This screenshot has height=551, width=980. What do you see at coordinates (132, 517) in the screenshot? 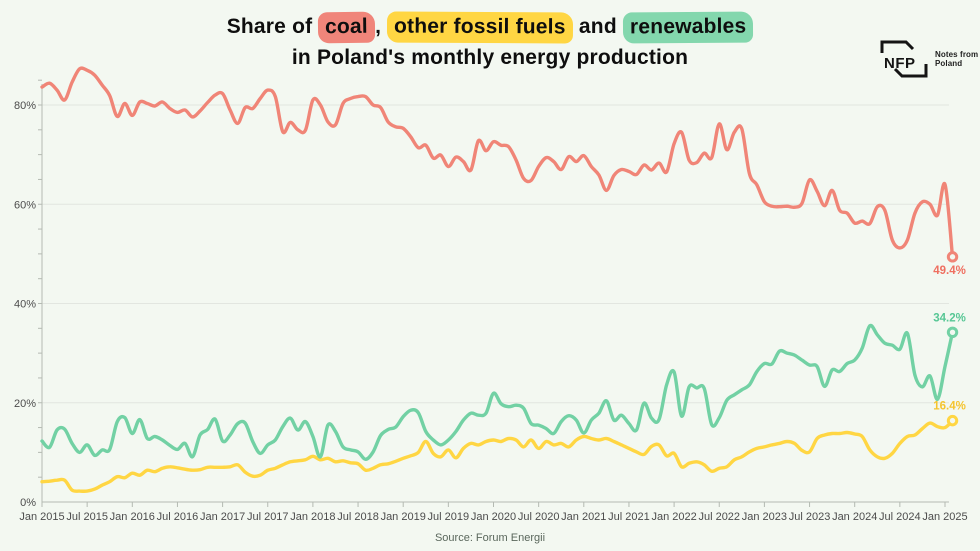
I see `x-tick-label: Jan 2016` at bounding box center [132, 517].